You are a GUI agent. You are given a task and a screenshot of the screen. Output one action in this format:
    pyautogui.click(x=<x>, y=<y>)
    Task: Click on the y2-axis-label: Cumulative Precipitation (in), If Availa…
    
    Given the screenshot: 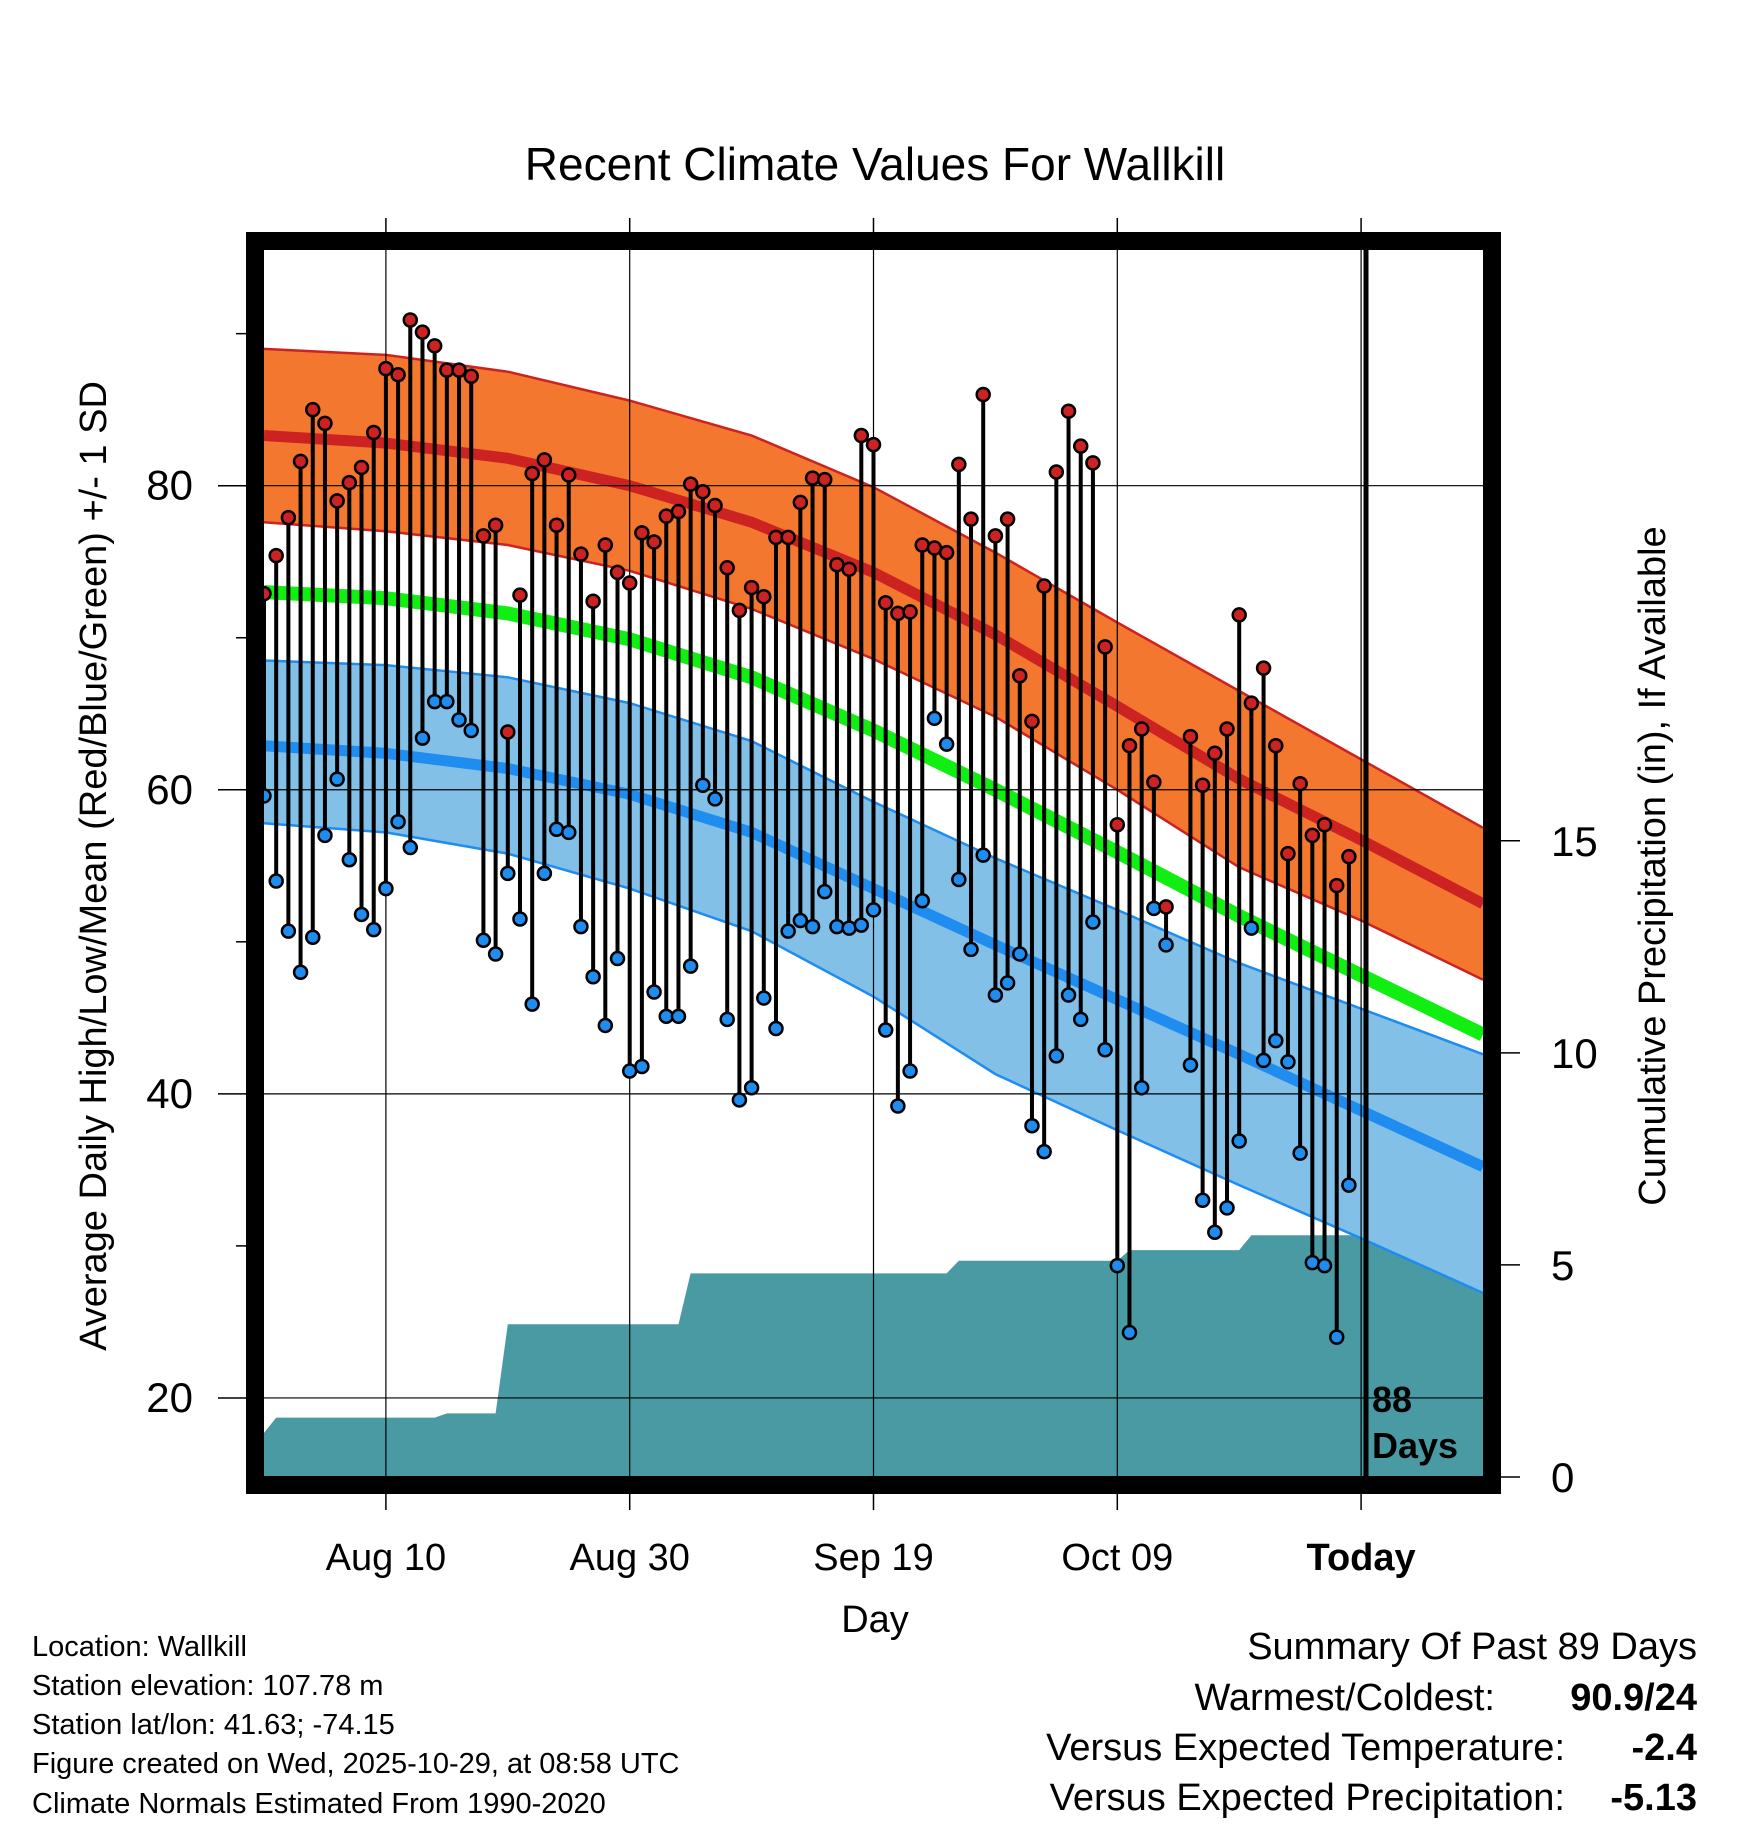 What is the action you would take?
    pyautogui.click(x=1653, y=865)
    